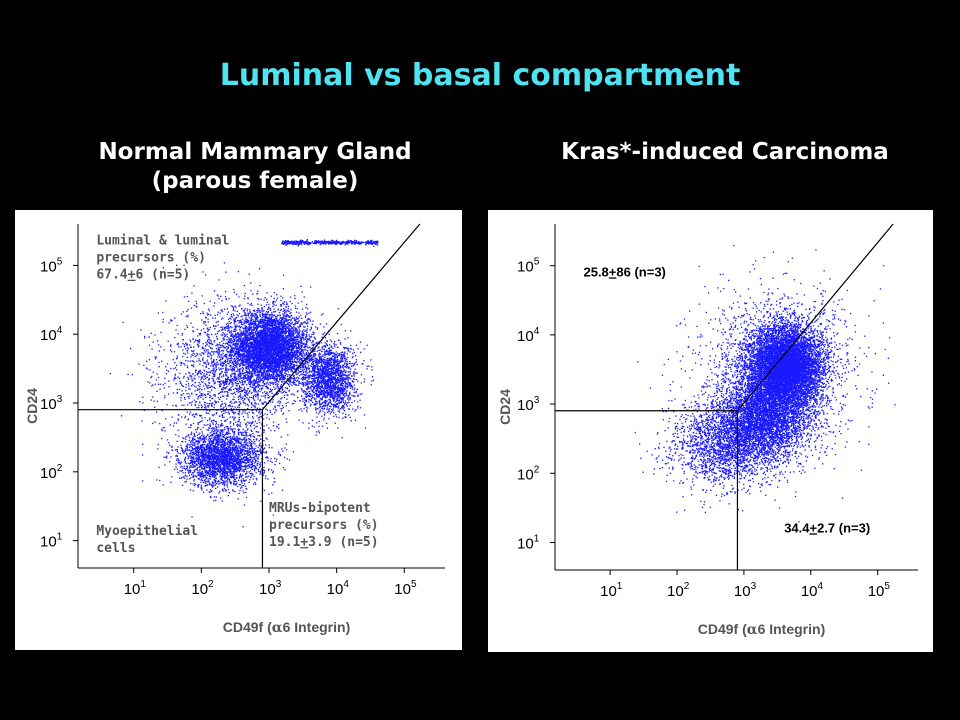 The height and width of the screenshot is (720, 960). Describe the element at coordinates (143, 275) in the screenshot. I see `annotation-line: 67.4+6 (n=5)` at that location.